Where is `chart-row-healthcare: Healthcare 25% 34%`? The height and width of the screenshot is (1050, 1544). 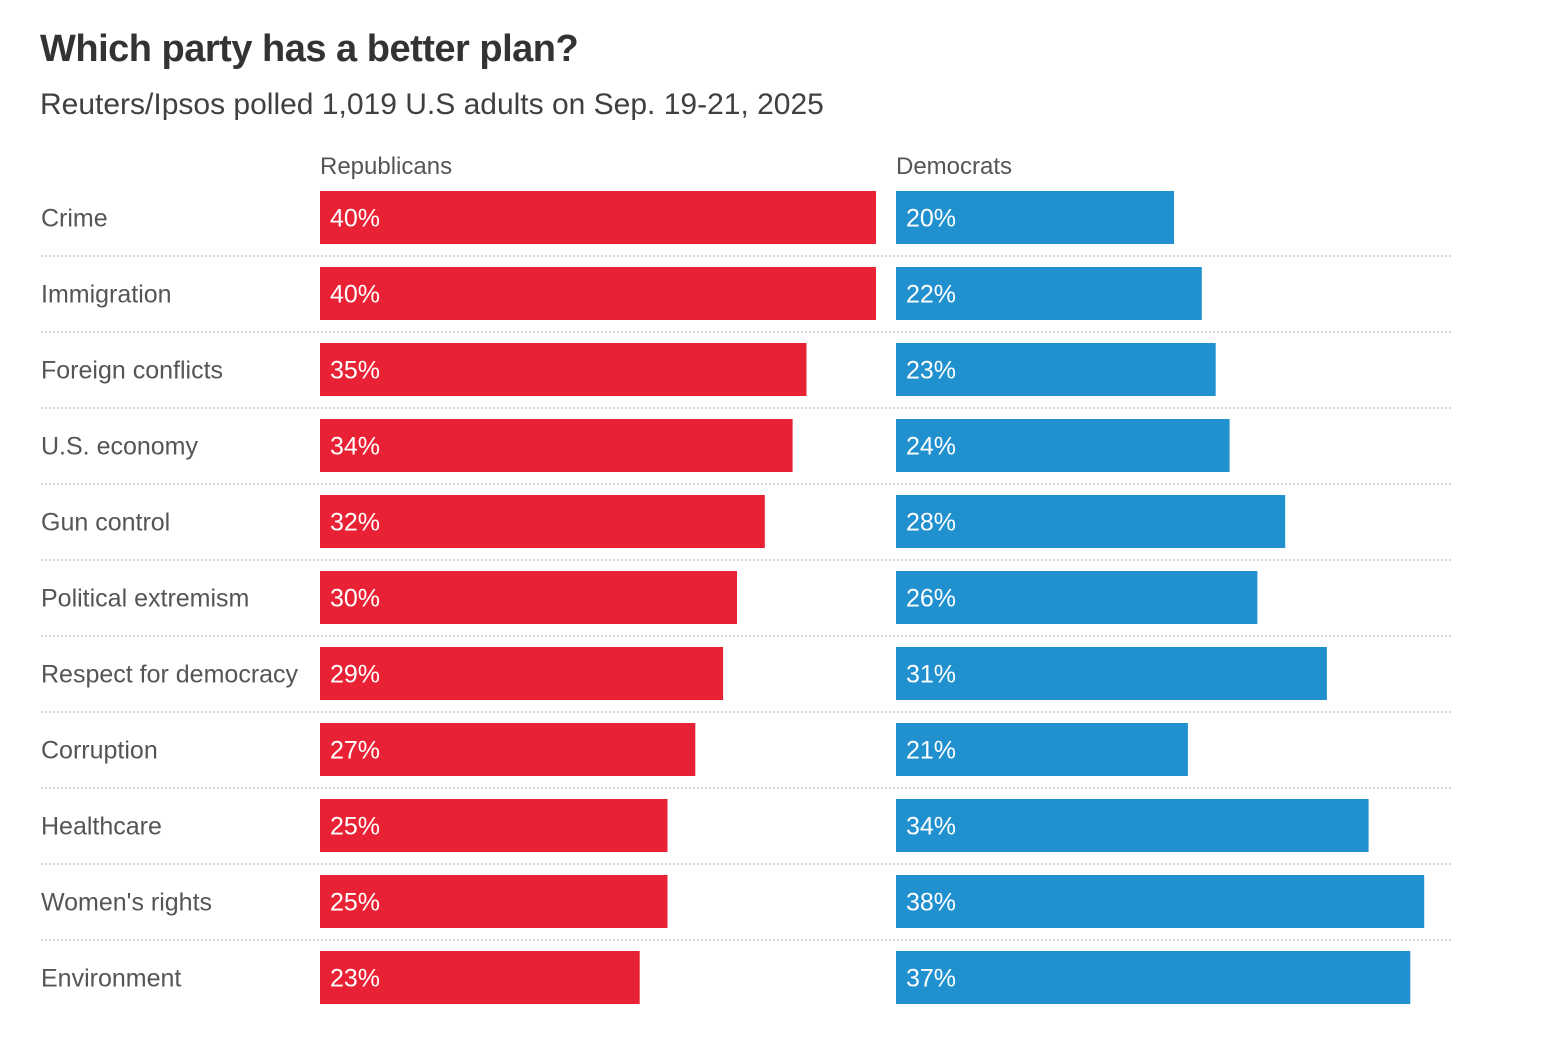
chart-row-healthcare: Healthcare 25% 34% is located at coordinates (705, 825).